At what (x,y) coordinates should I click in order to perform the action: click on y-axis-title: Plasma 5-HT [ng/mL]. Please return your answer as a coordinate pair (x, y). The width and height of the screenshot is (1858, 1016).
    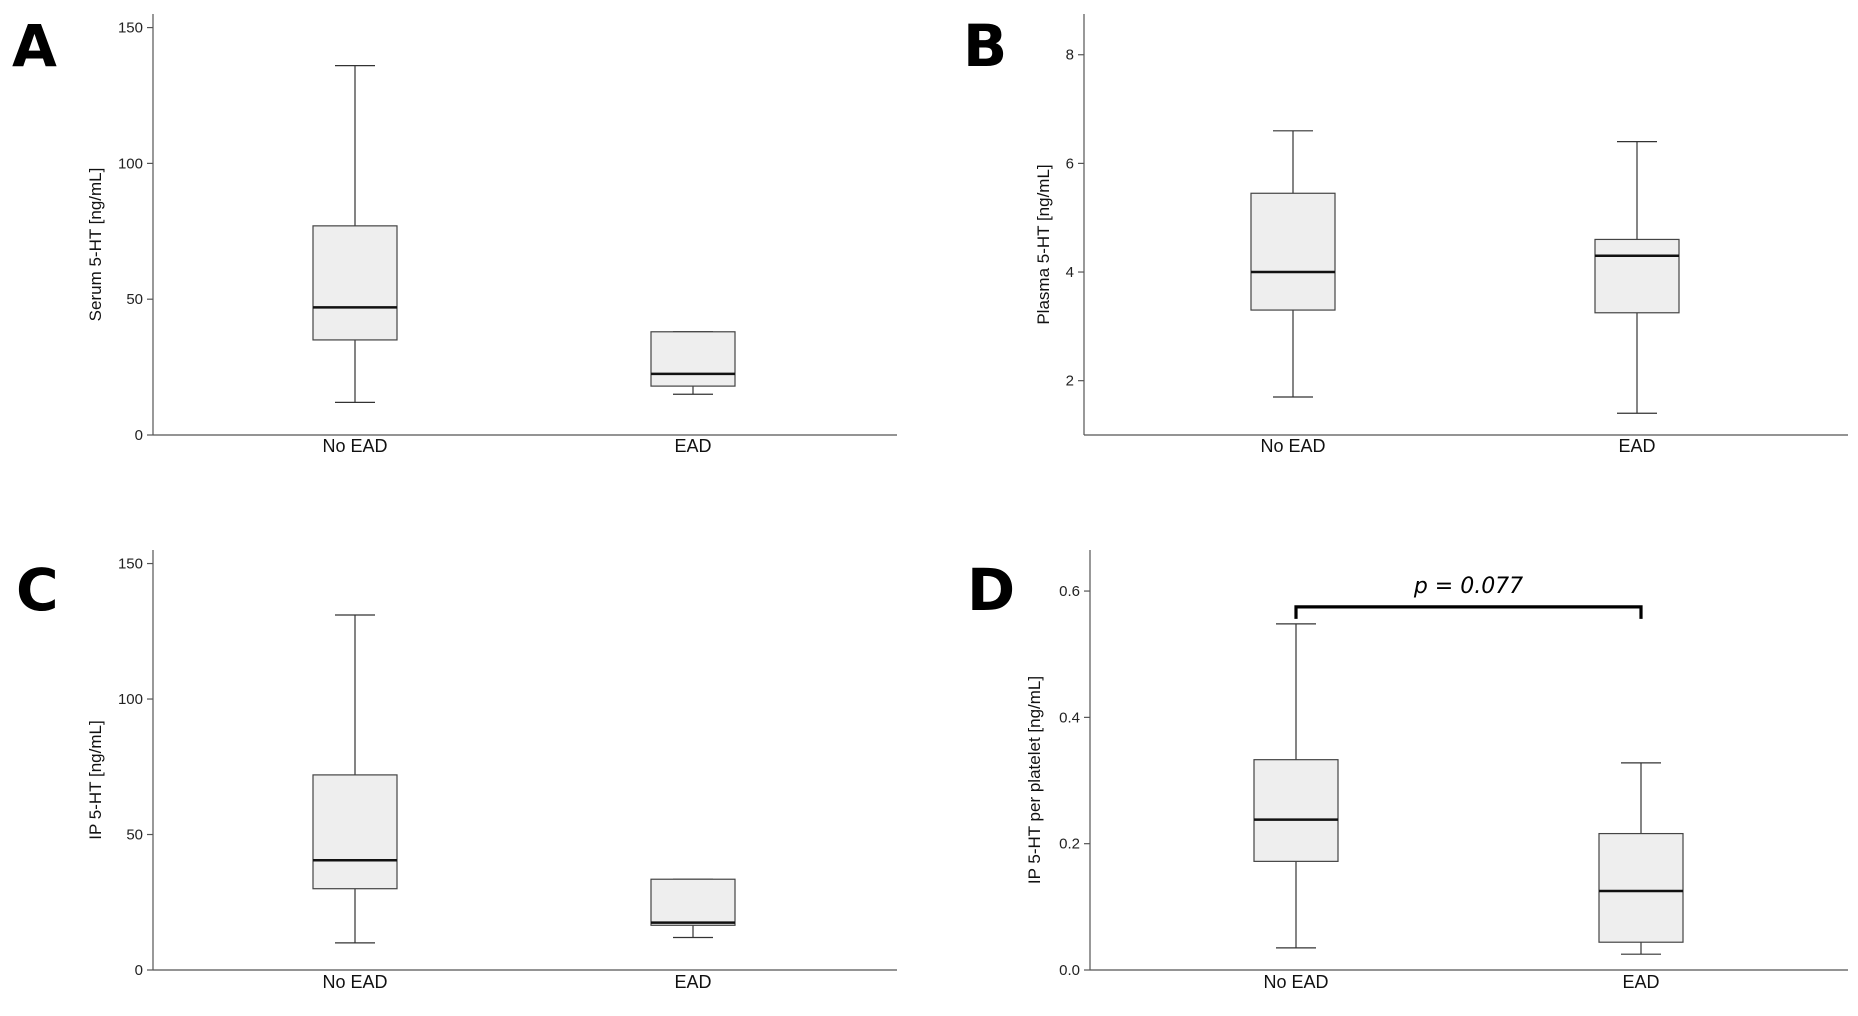
    Looking at the image, I should click on (1043, 244).